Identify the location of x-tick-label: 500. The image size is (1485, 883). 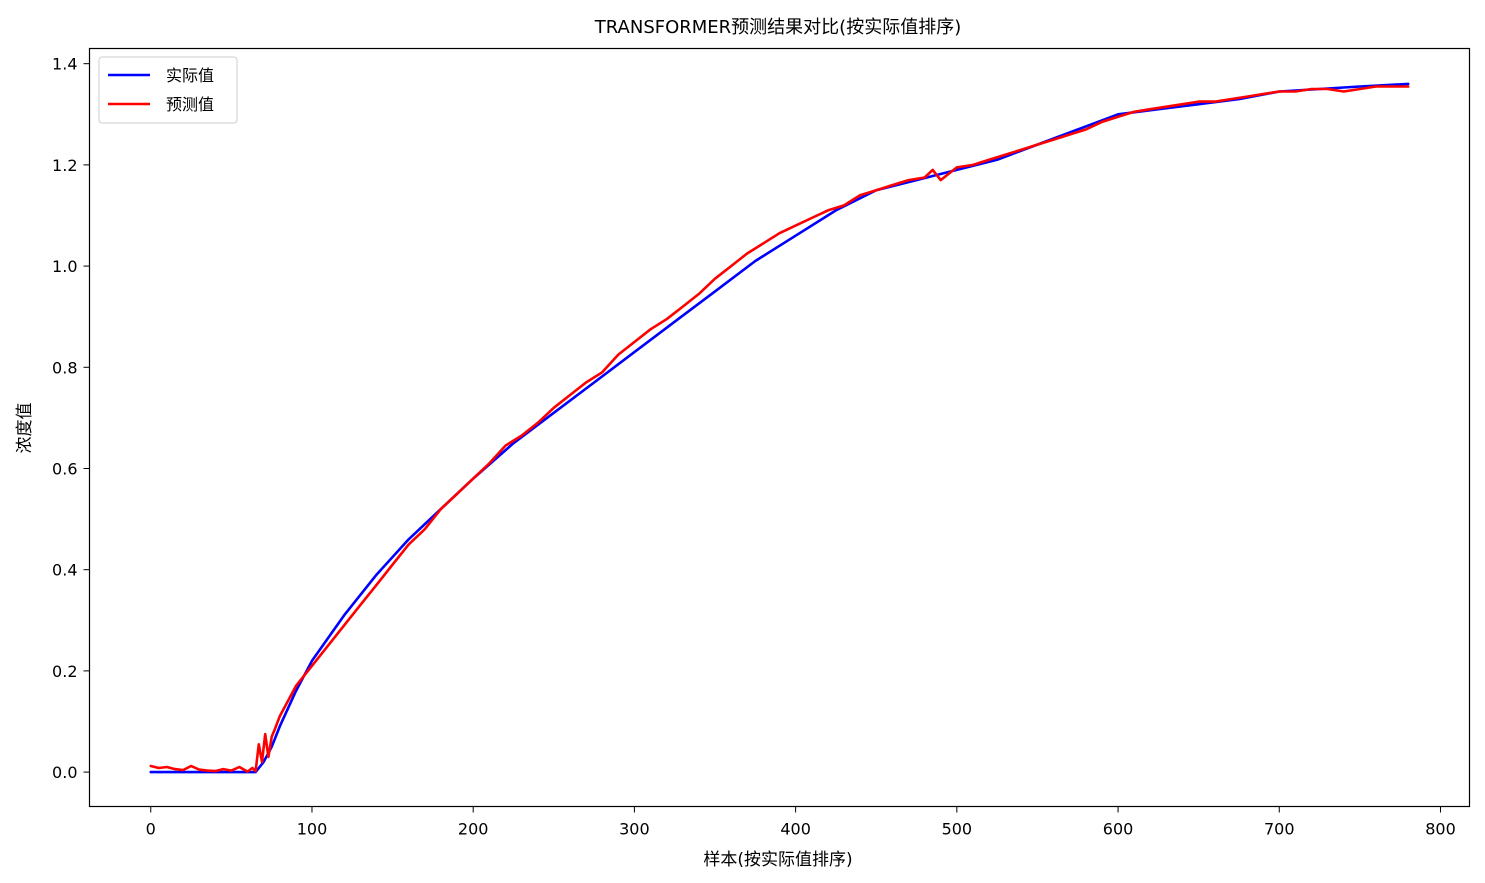
(957, 829).